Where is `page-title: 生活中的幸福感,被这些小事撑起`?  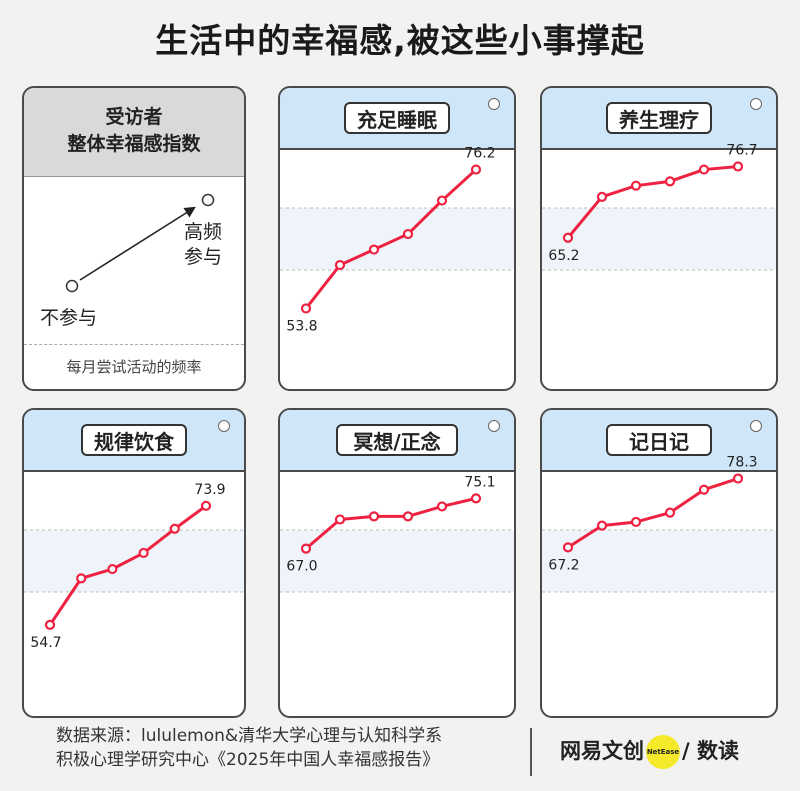 page-title: 生活中的幸福感,被这些小事撑起 is located at coordinates (400, 40).